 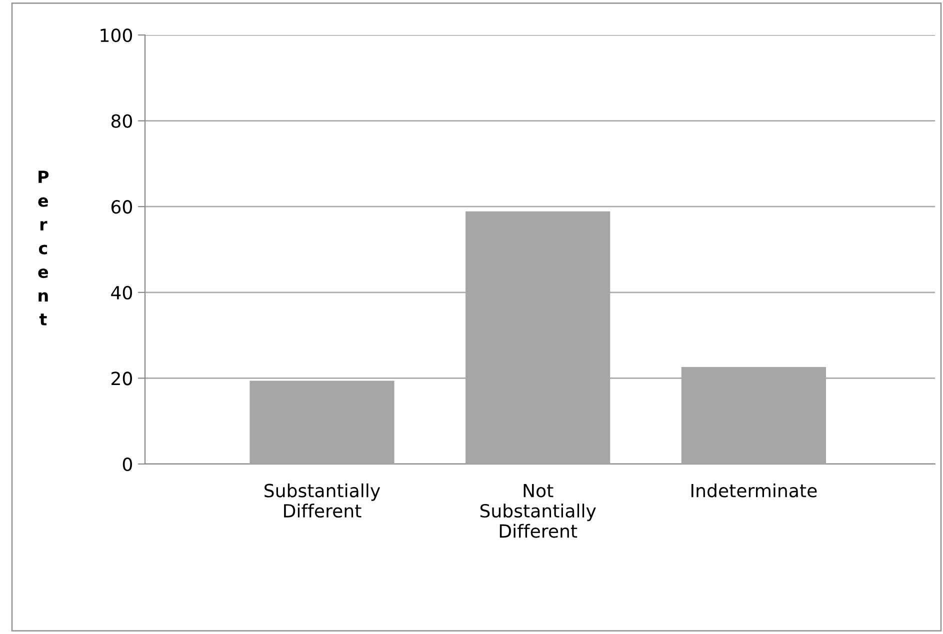 I want to click on y-tick-label: 100, so click(x=116, y=35).